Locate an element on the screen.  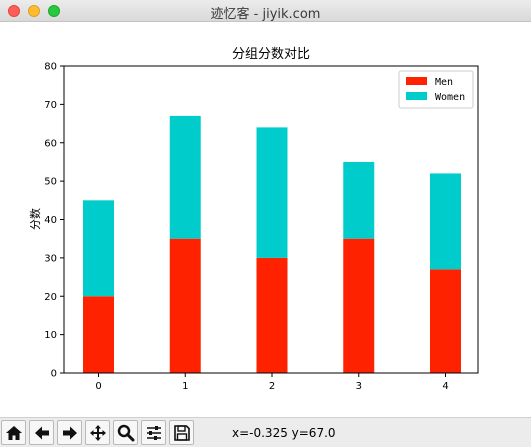
y-ticks-group: 0 10 20 30 40 50 60 70 80 is located at coordinates (54, 221).